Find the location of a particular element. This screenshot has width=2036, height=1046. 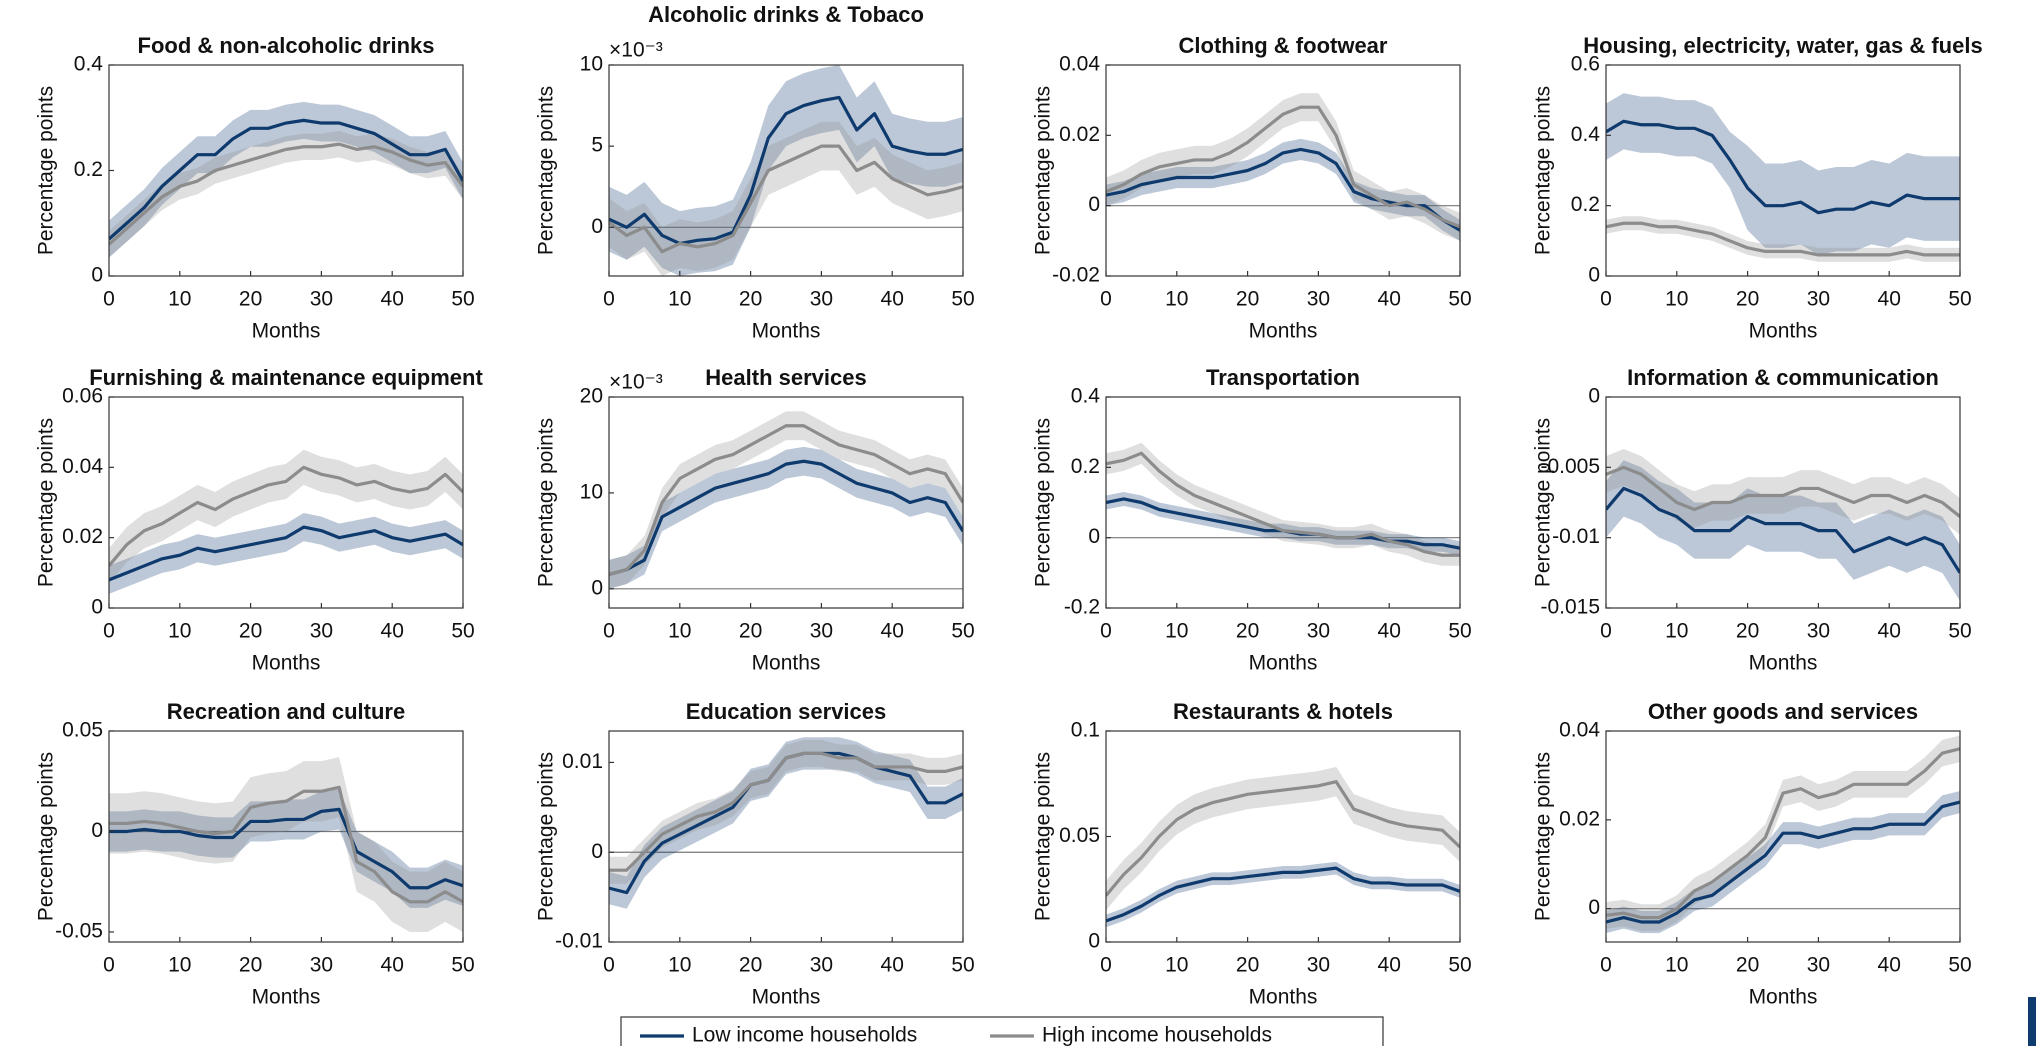

corner-decoration is located at coordinates (2032, 1021).